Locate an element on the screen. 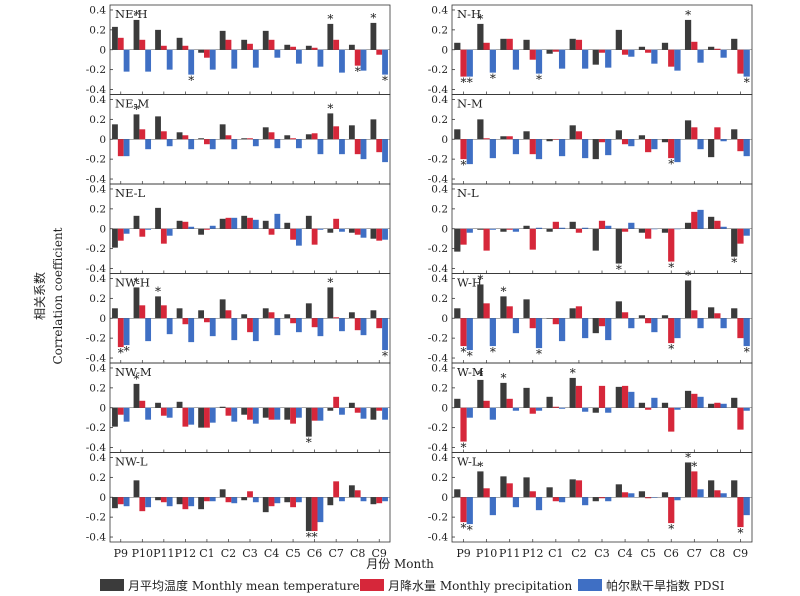 The width and height of the screenshot is (800, 596). bar-pdsi-c9 is located at coordinates (746, 409).